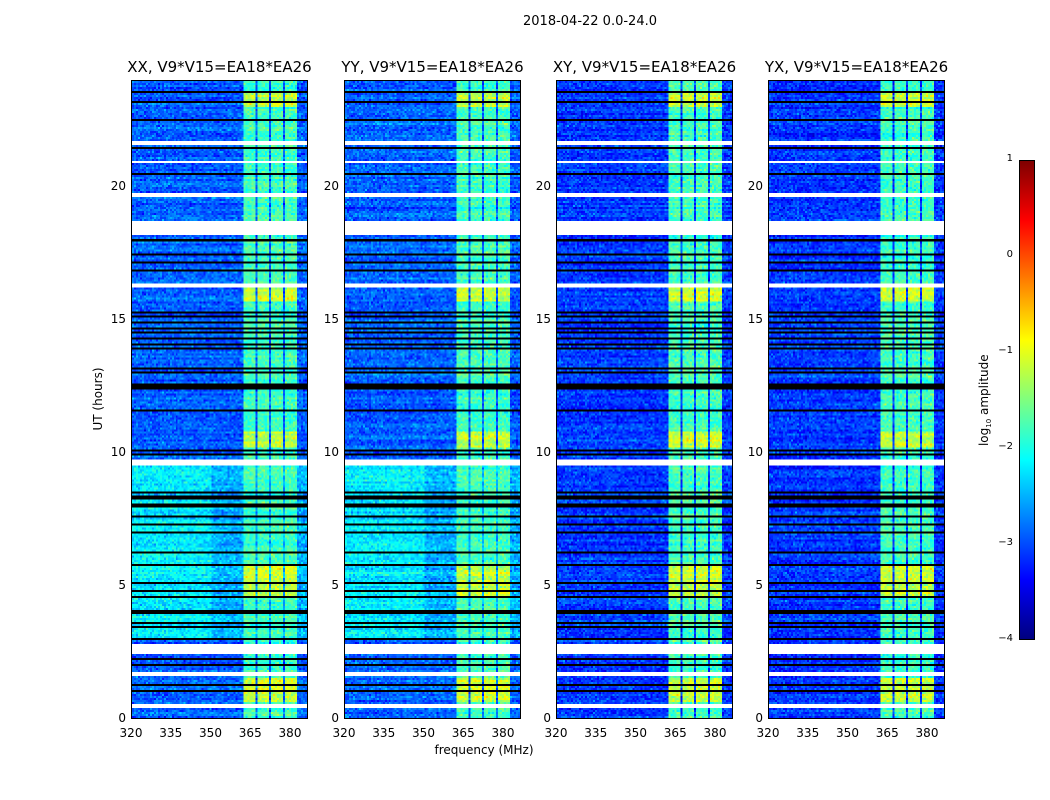 The height and width of the screenshot is (800, 1050). Describe the element at coordinates (484, 750) in the screenshot. I see `x-axis-label: frequency (MHz)` at that location.